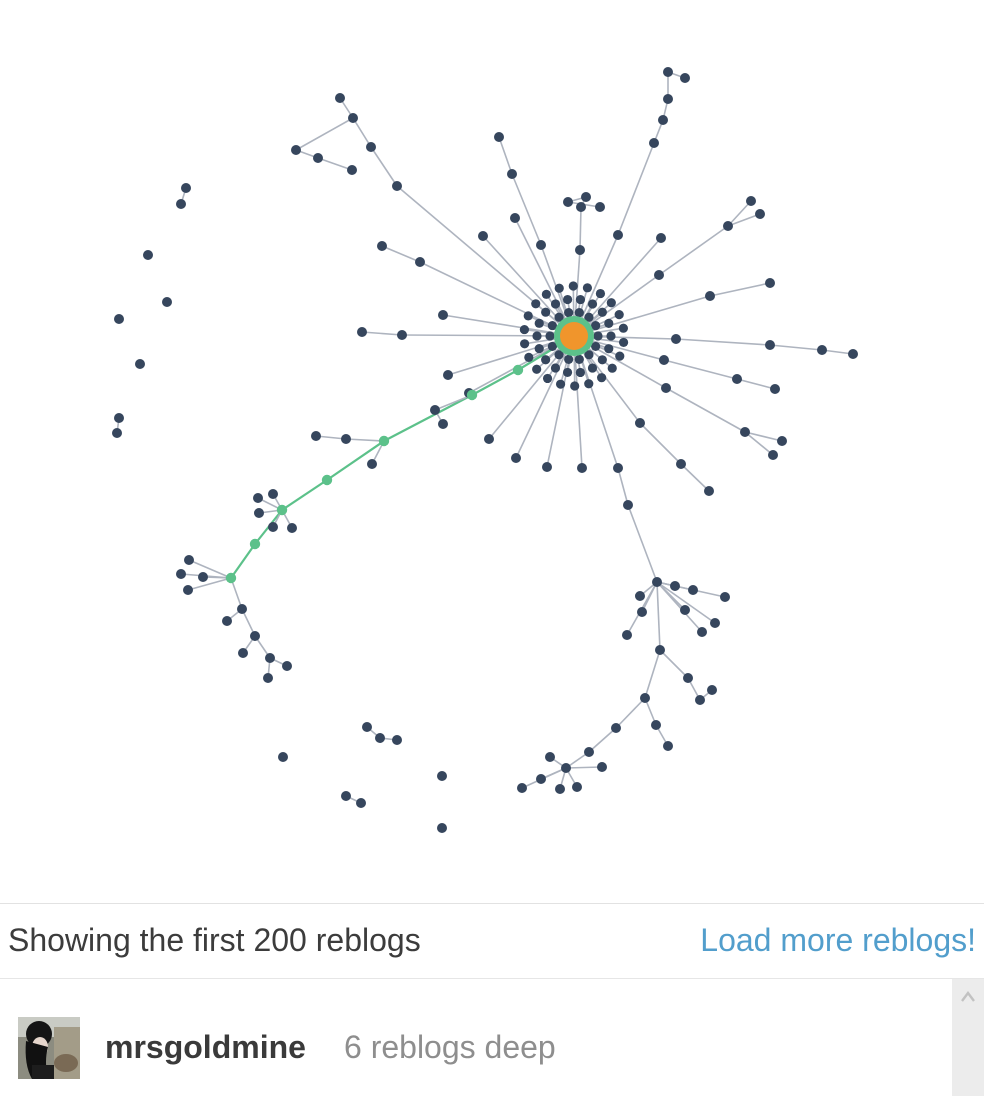 The height and width of the screenshot is (1096, 984). I want to click on scroll-up-icon, so click(968, 996).